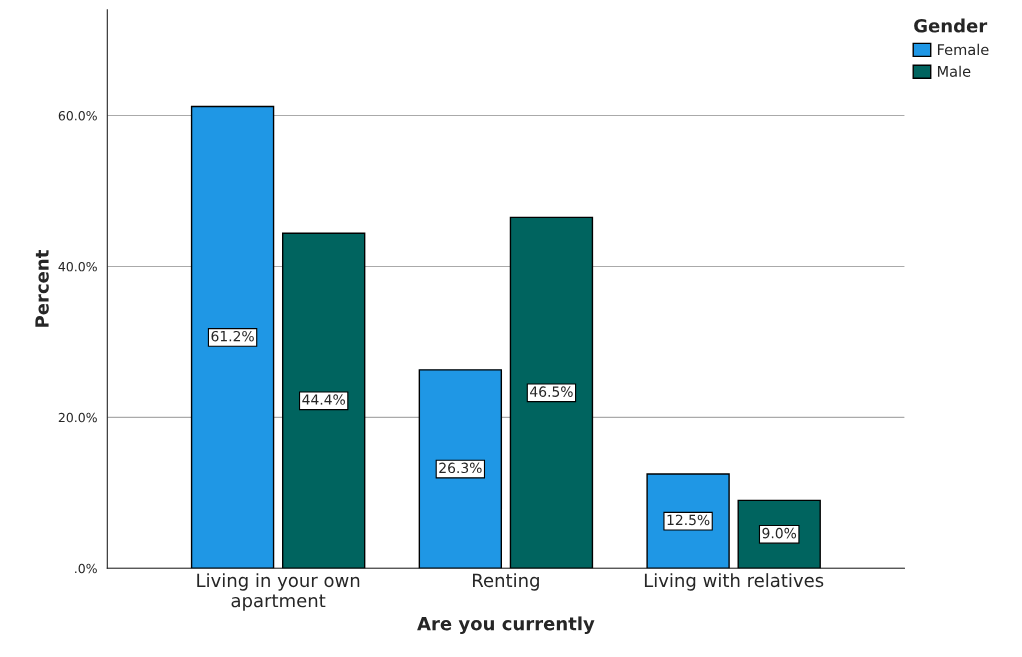  I want to click on legend-label: Female, so click(963, 49).